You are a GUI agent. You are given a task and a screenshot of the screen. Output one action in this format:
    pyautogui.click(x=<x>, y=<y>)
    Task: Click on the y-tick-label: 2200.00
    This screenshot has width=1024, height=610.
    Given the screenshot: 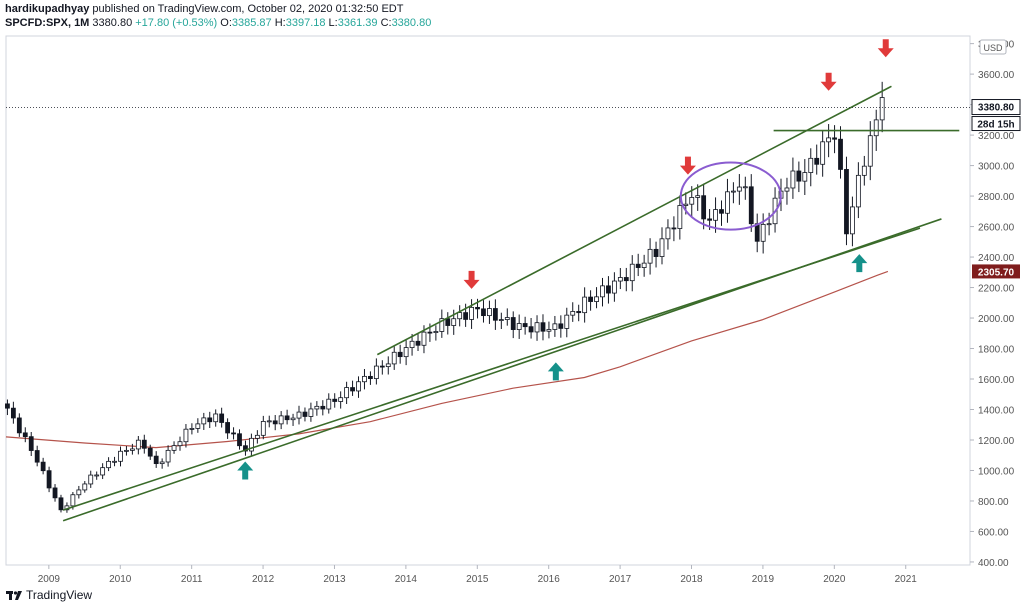 What is the action you would take?
    pyautogui.click(x=996, y=289)
    